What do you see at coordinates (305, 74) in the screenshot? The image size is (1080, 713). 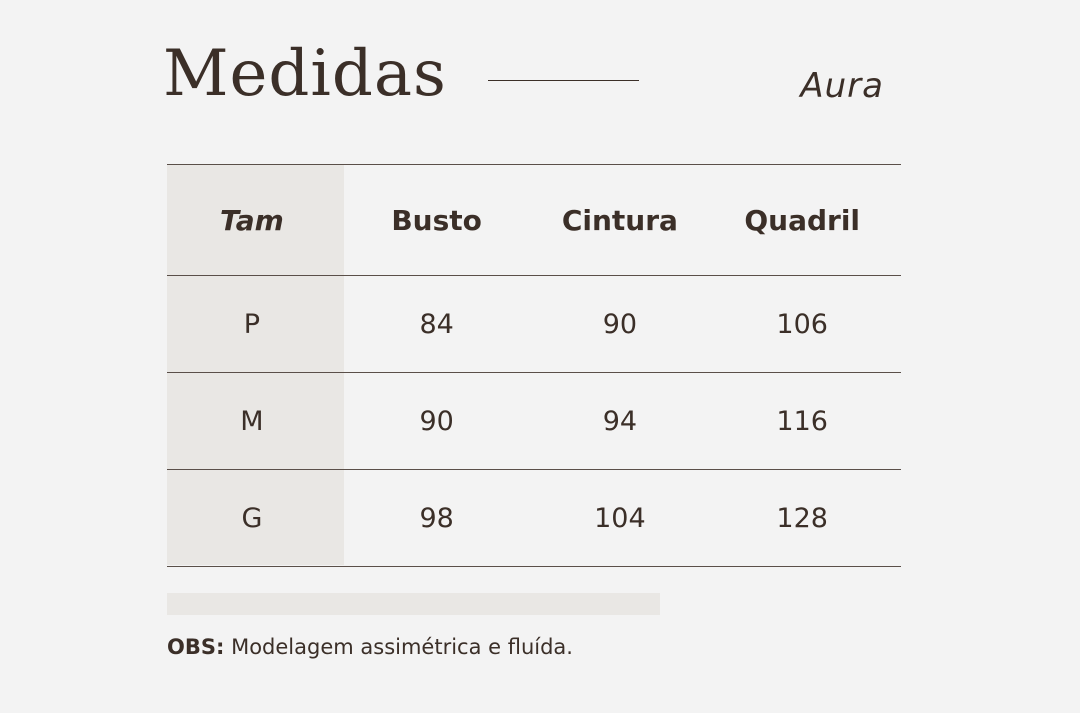 I see `page-title: Medidas` at bounding box center [305, 74].